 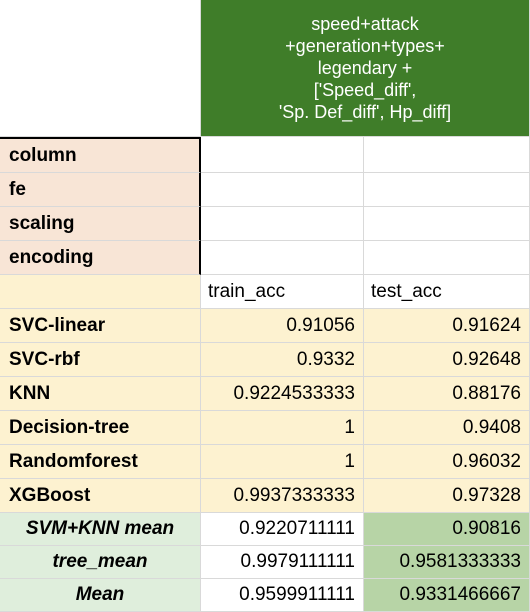 I want to click on train-acc-randomforest: 1, so click(x=282, y=462).